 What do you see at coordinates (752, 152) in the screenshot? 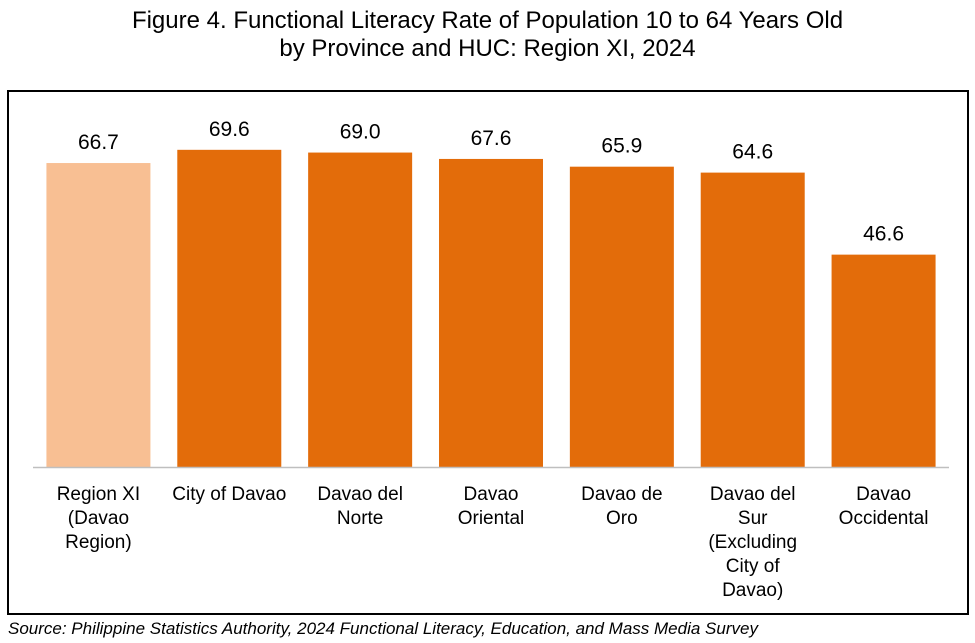
I see `value-label-5: 64.6` at bounding box center [752, 152].